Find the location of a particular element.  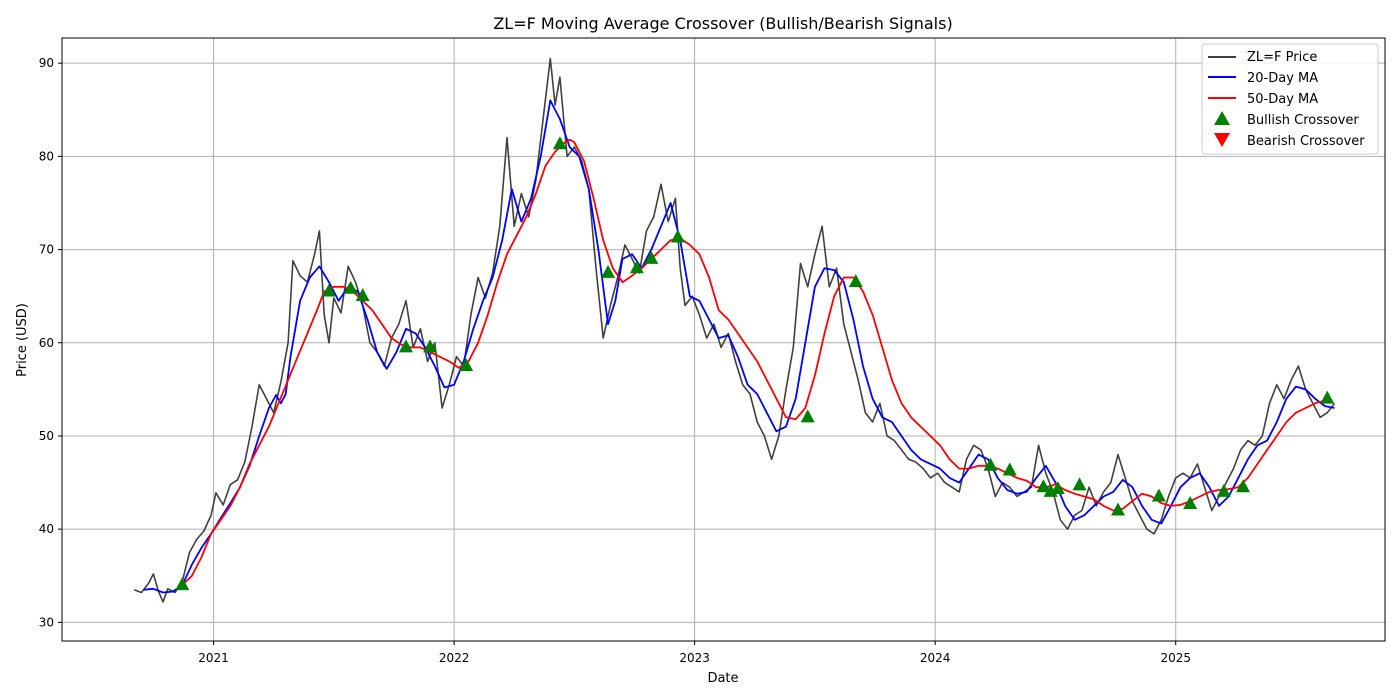

legend-bullish-label: Bullish Crossover is located at coordinates (1303, 120).